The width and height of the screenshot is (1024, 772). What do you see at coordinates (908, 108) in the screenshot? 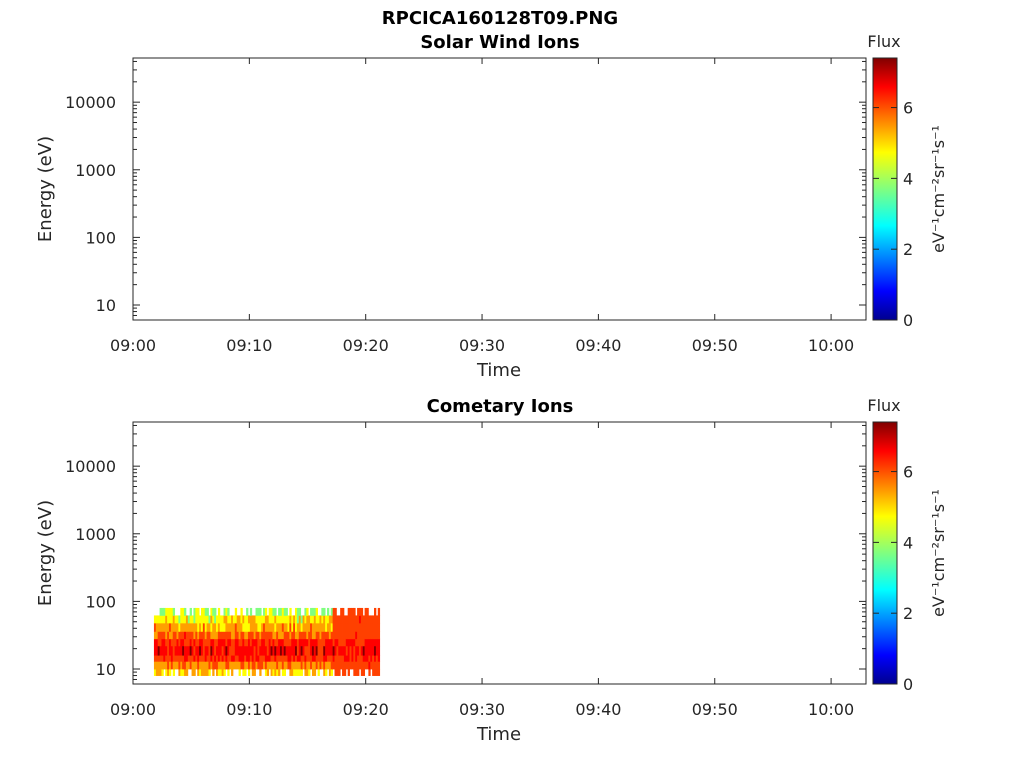
I see `colorbar-tick-label: 6` at bounding box center [908, 108].